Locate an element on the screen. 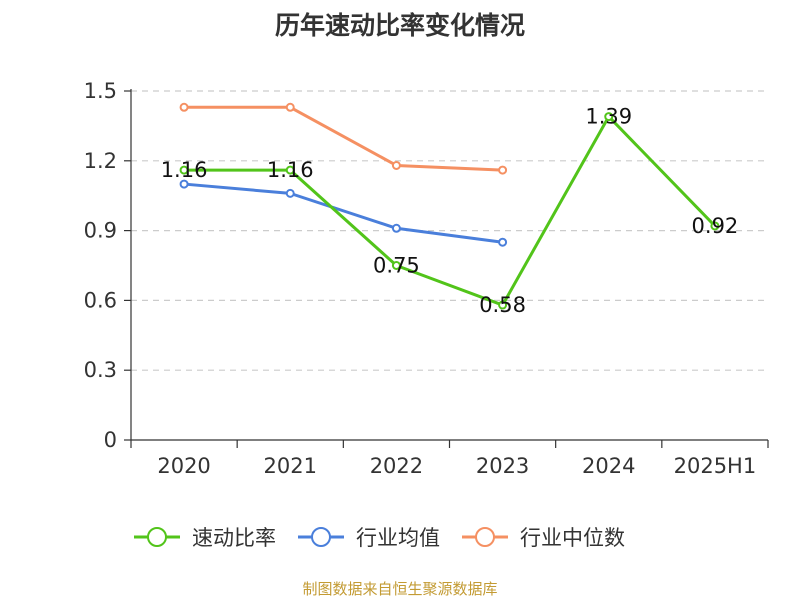 This screenshot has height=600, width=800. legend-label: 速动比率 is located at coordinates (234, 538).